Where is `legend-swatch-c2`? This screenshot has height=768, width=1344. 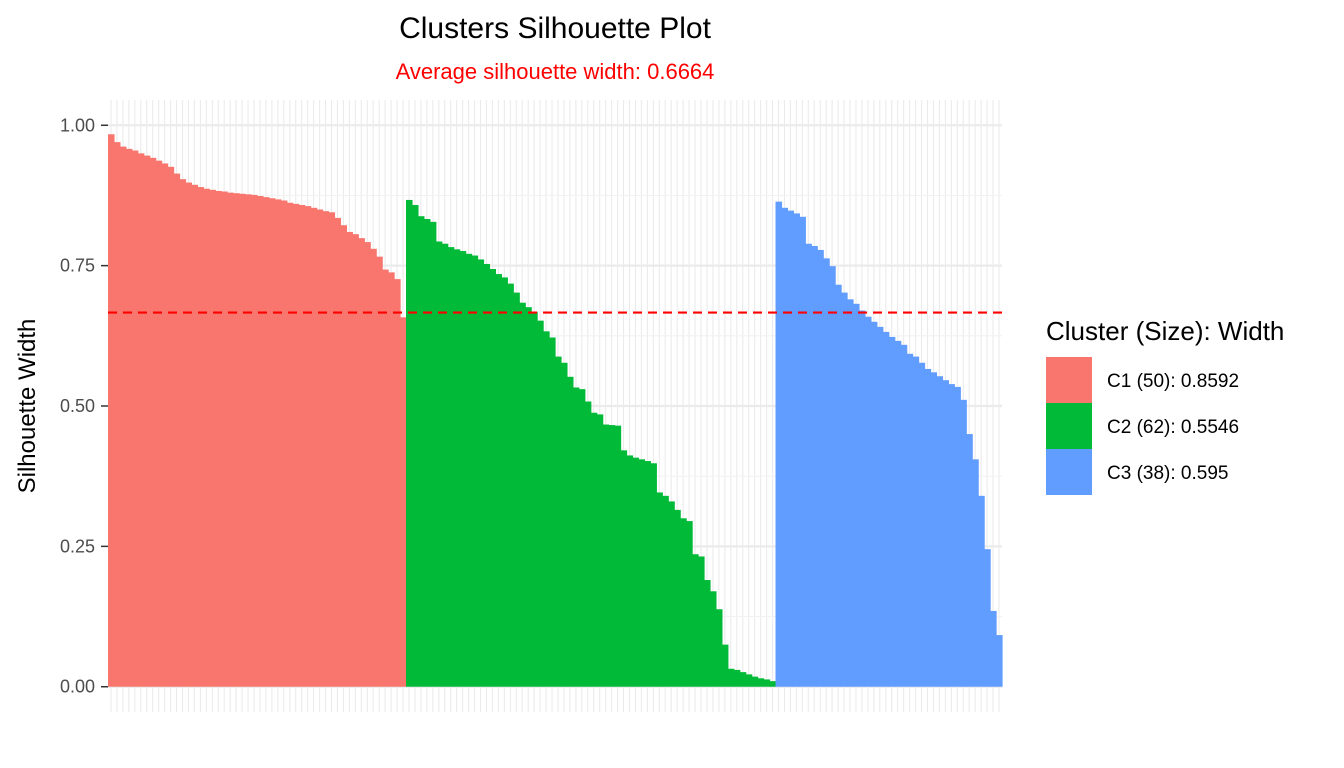 legend-swatch-c2 is located at coordinates (1069, 426).